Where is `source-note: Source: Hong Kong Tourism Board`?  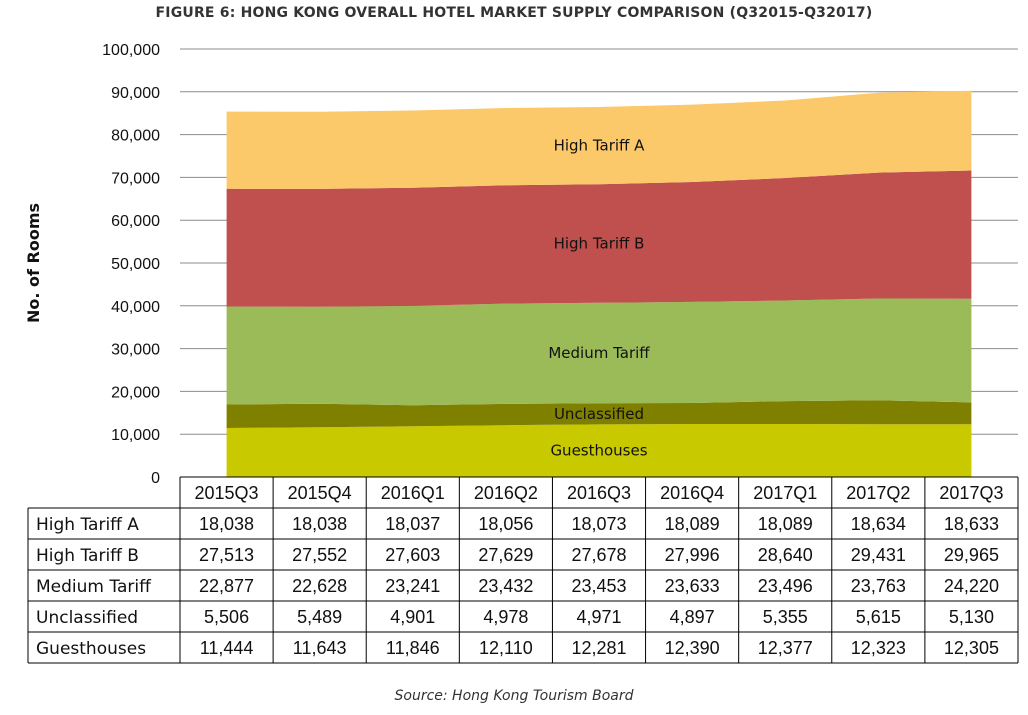 source-note: Source: Hong Kong Tourism Board is located at coordinates (514, 696).